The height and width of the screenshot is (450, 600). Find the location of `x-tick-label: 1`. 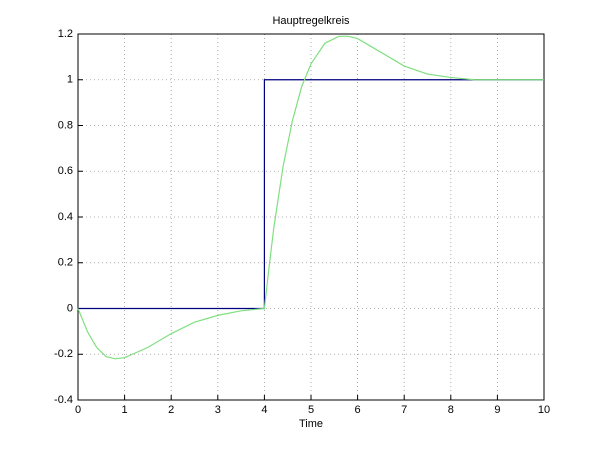

x-tick-label: 1 is located at coordinates (125, 410).